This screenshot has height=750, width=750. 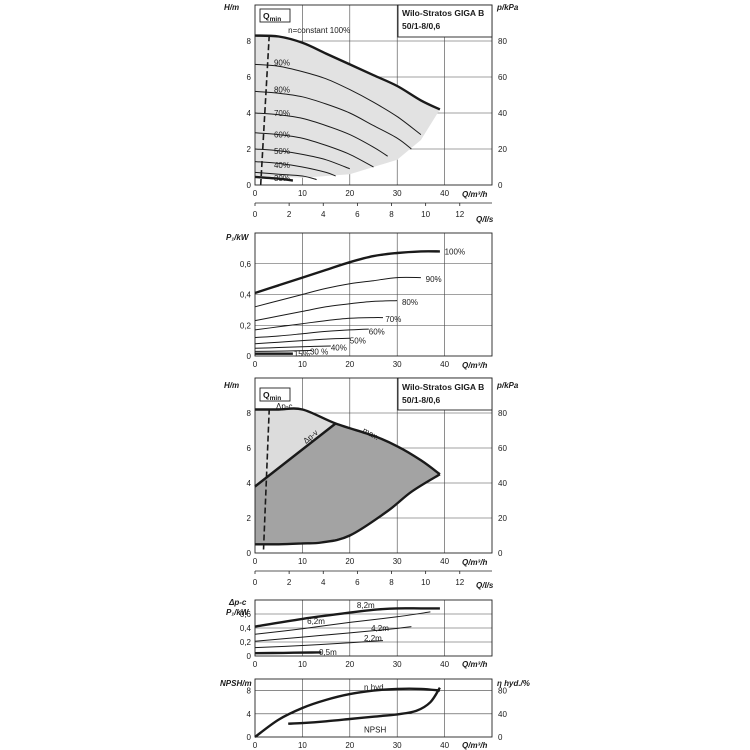 I want to click on panel2-xlabel: Q/m³/h, so click(x=474, y=365).